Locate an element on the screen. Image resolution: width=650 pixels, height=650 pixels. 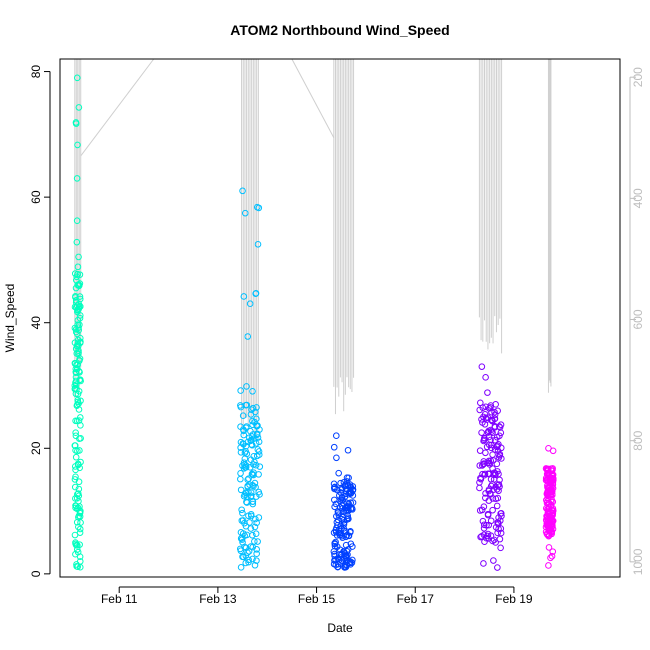
y-tick-label: 40 is located at coordinates (36, 323).